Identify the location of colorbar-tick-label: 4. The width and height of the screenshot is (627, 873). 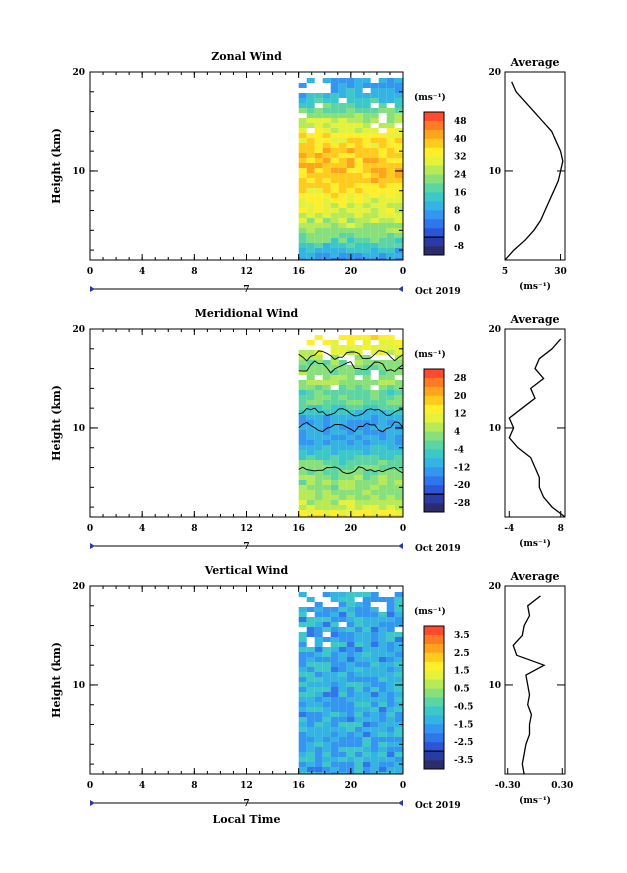
(457, 433).